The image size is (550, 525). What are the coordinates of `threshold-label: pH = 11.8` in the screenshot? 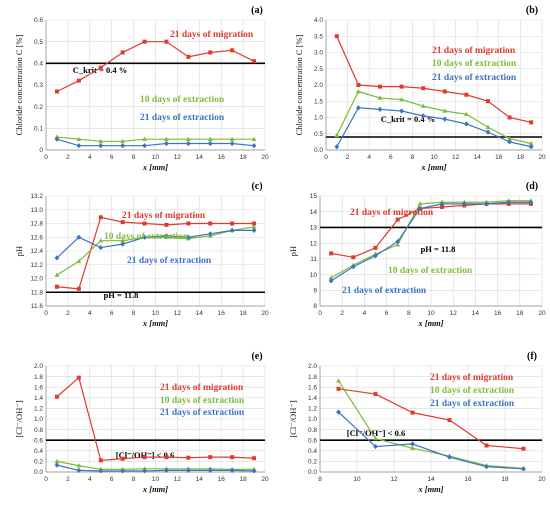 It's located at (438, 249).